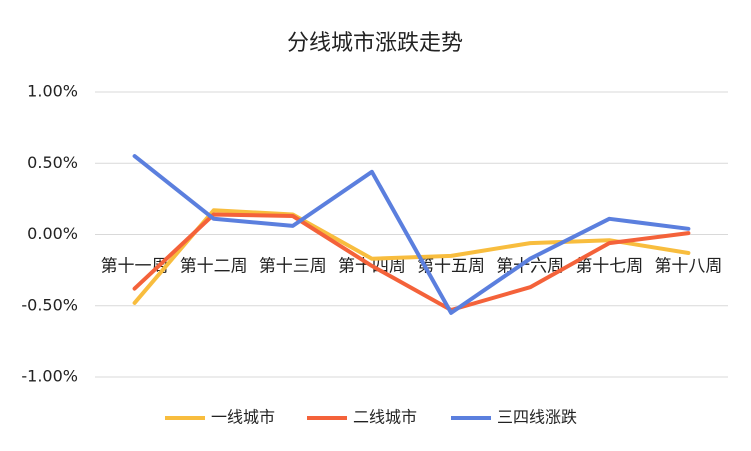  Describe the element at coordinates (214, 267) in the screenshot. I see `x-tick-label: 第十二周` at that location.